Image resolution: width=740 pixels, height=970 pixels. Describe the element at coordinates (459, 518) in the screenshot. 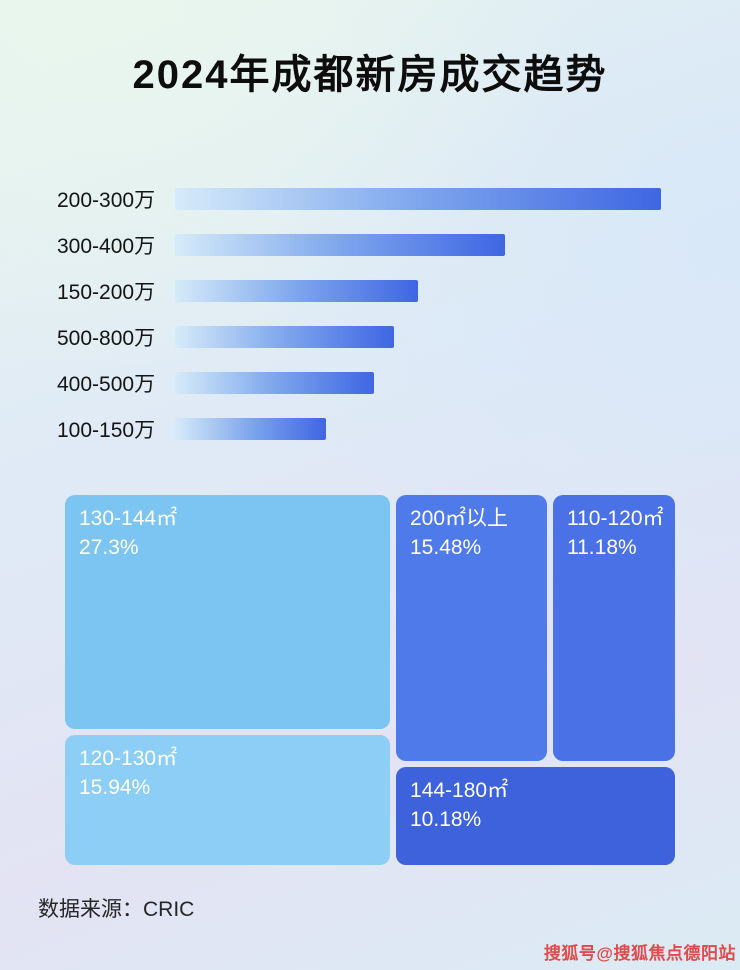

I see `treemap-box-label: 200㎡以上` at that location.